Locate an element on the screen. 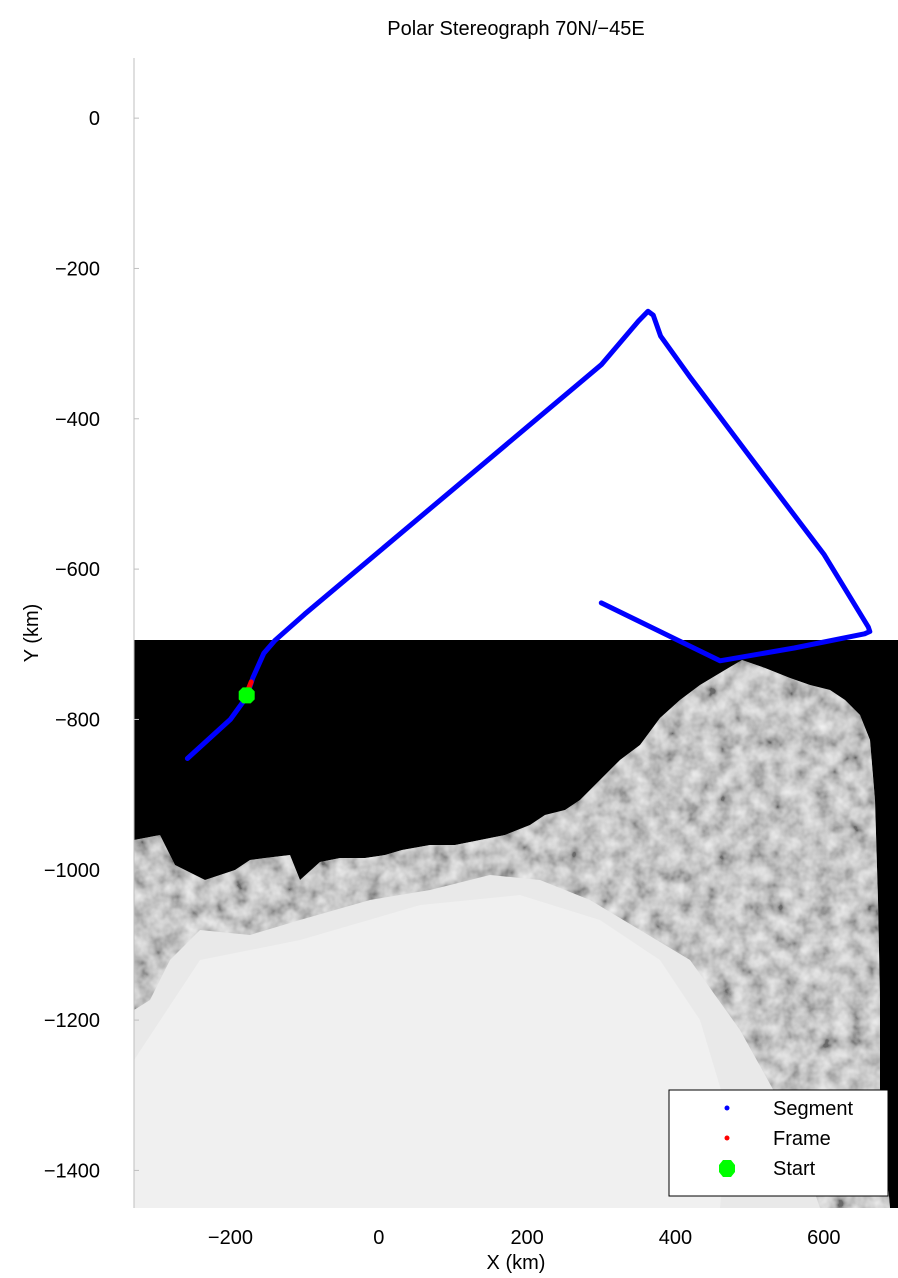 The height and width of the screenshot is (1278, 898). legend-segment-label: Segment is located at coordinates (813, 1109).